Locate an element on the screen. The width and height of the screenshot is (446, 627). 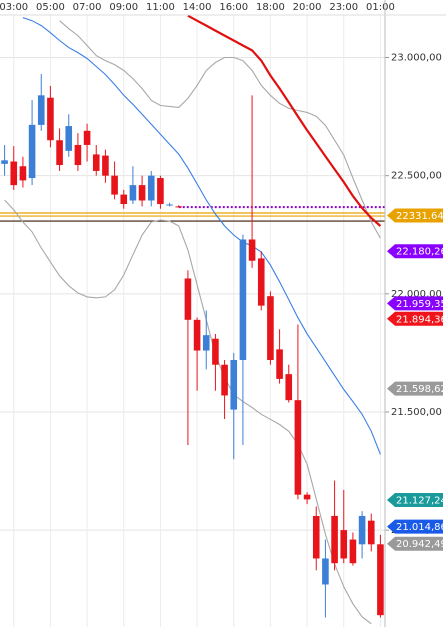
x-tick-label: 07:00 is located at coordinates (87, 7).